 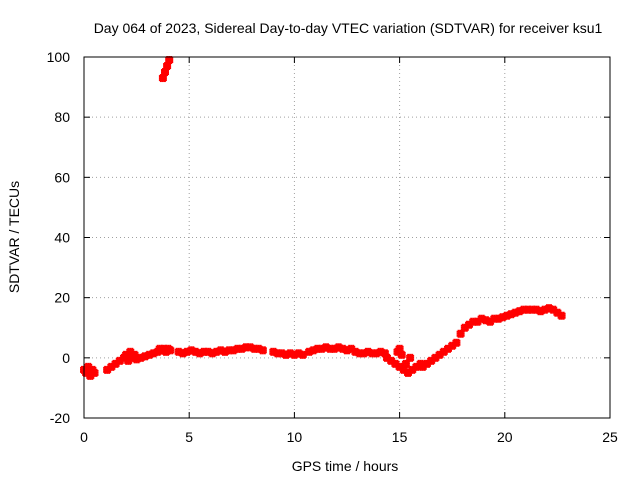 What do you see at coordinates (62, 117) in the screenshot?
I see `y-tick-label: 80` at bounding box center [62, 117].